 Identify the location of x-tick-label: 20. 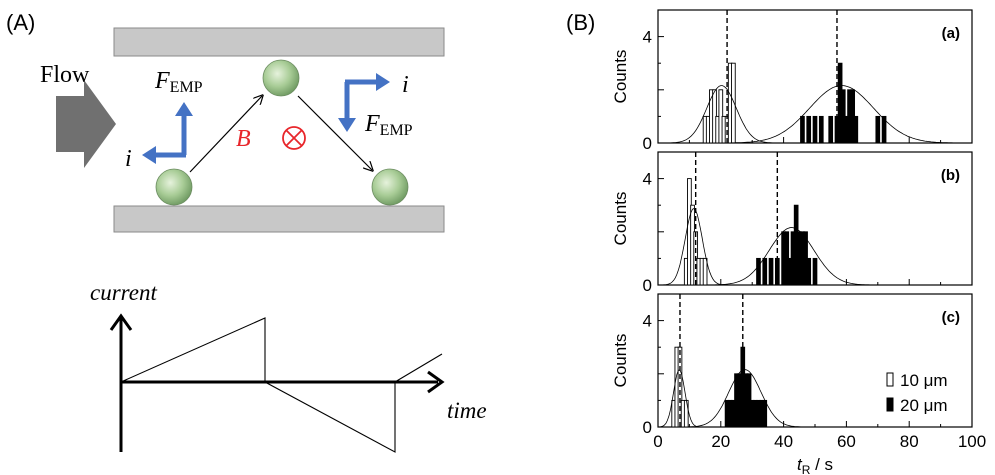
(720, 441).